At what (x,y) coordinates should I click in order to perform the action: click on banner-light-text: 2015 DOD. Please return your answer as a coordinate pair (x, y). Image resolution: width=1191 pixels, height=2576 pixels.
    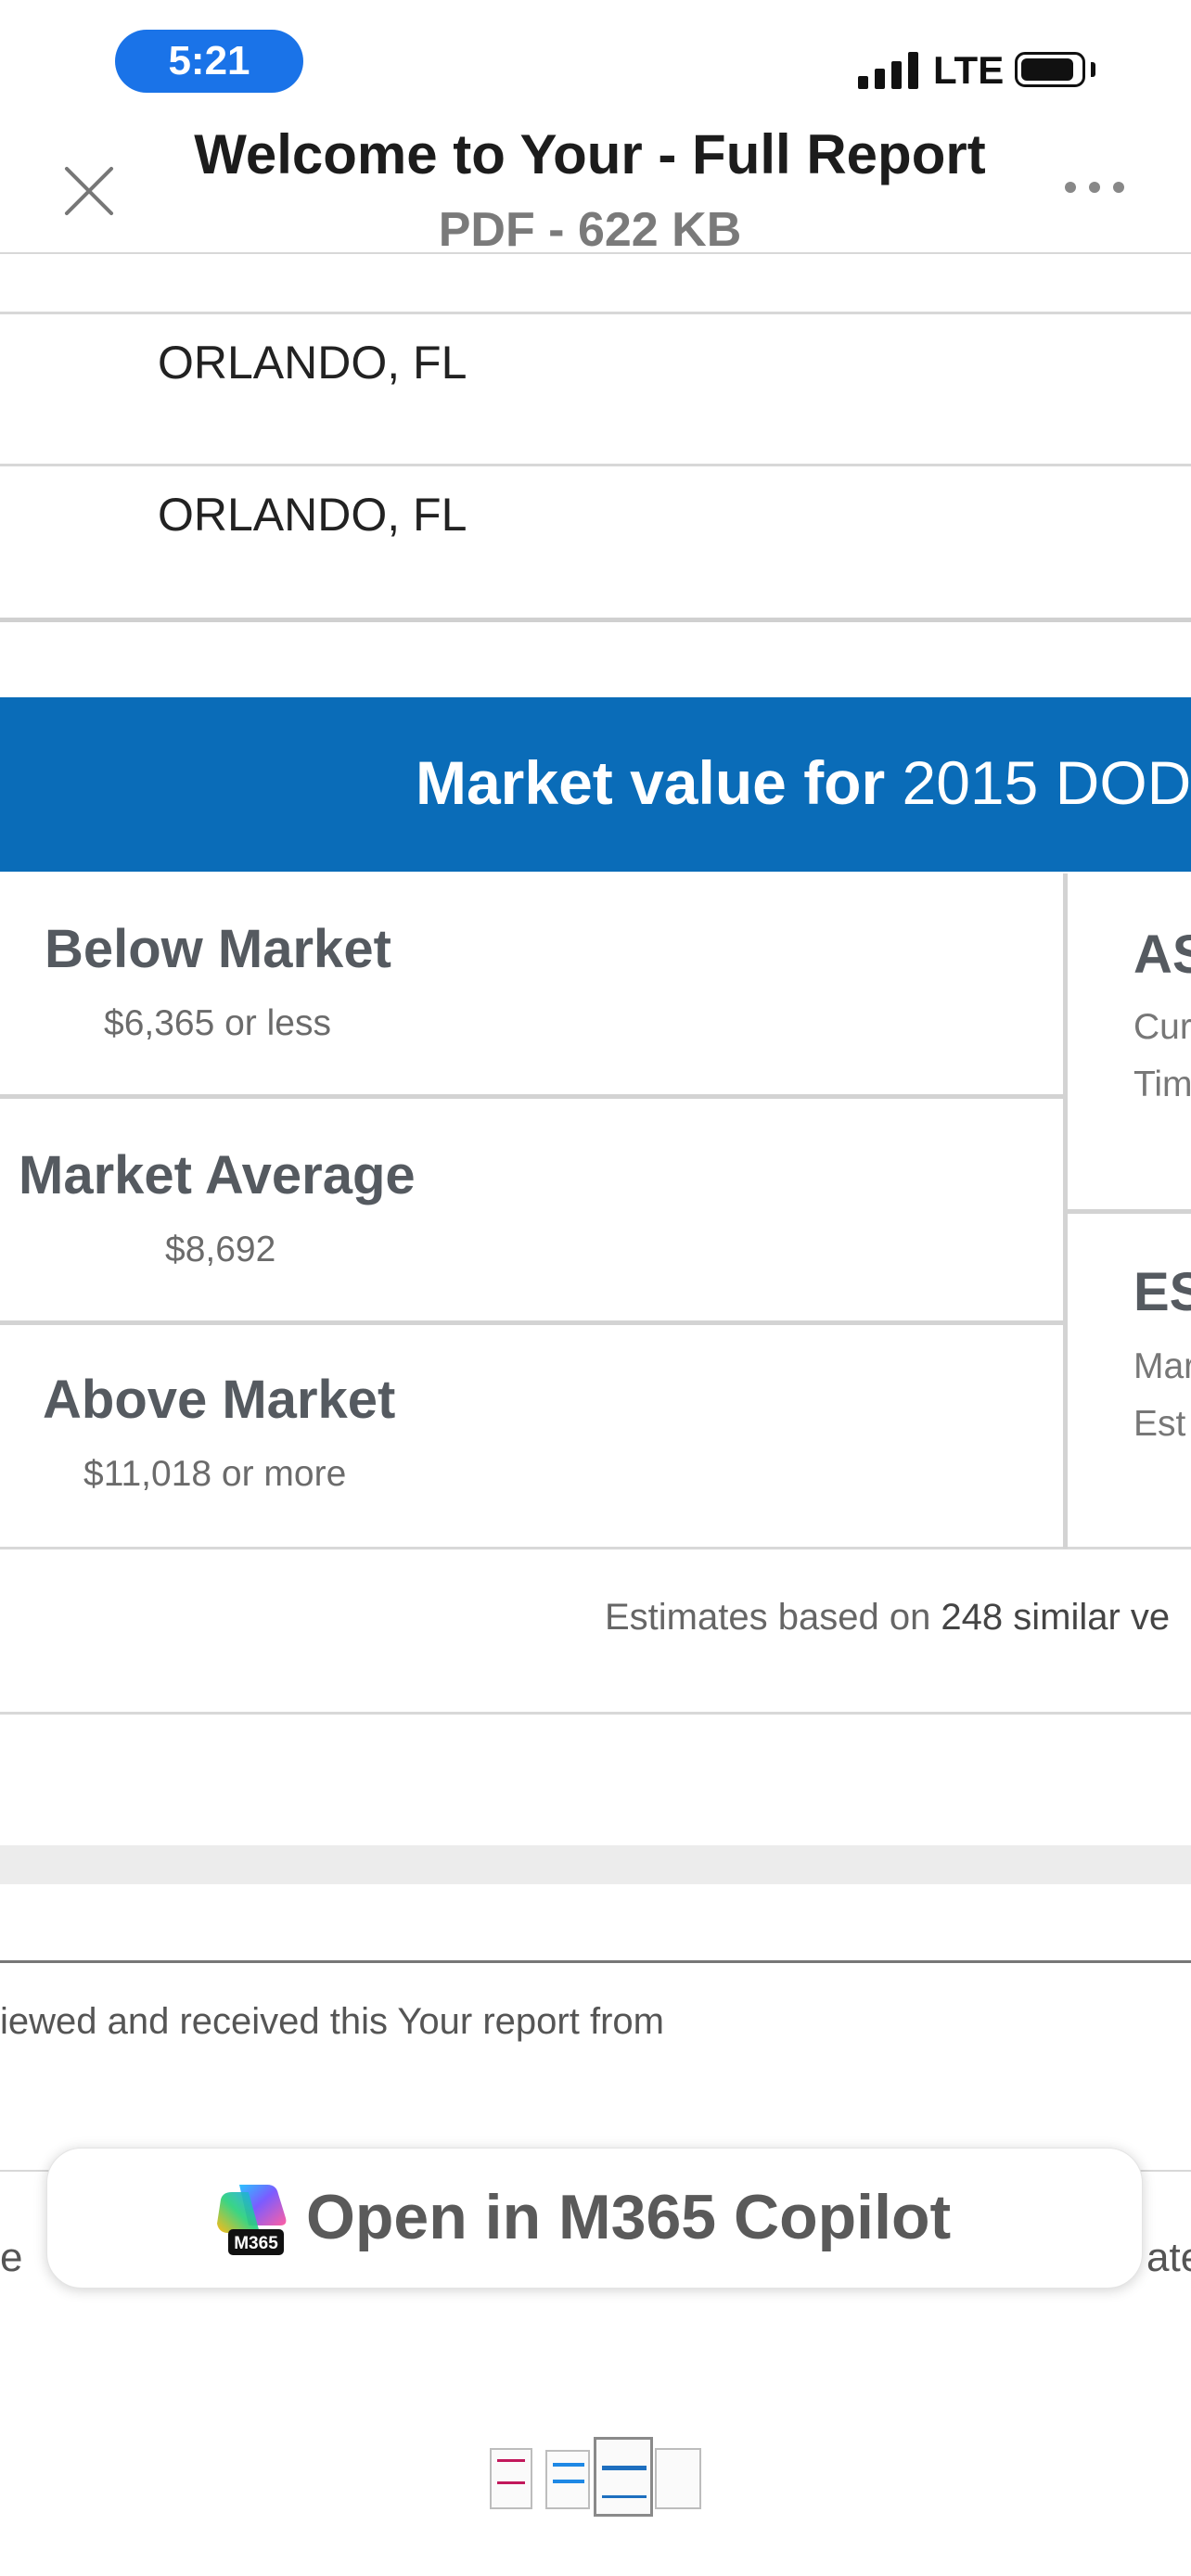
    Looking at the image, I should click on (1038, 783).